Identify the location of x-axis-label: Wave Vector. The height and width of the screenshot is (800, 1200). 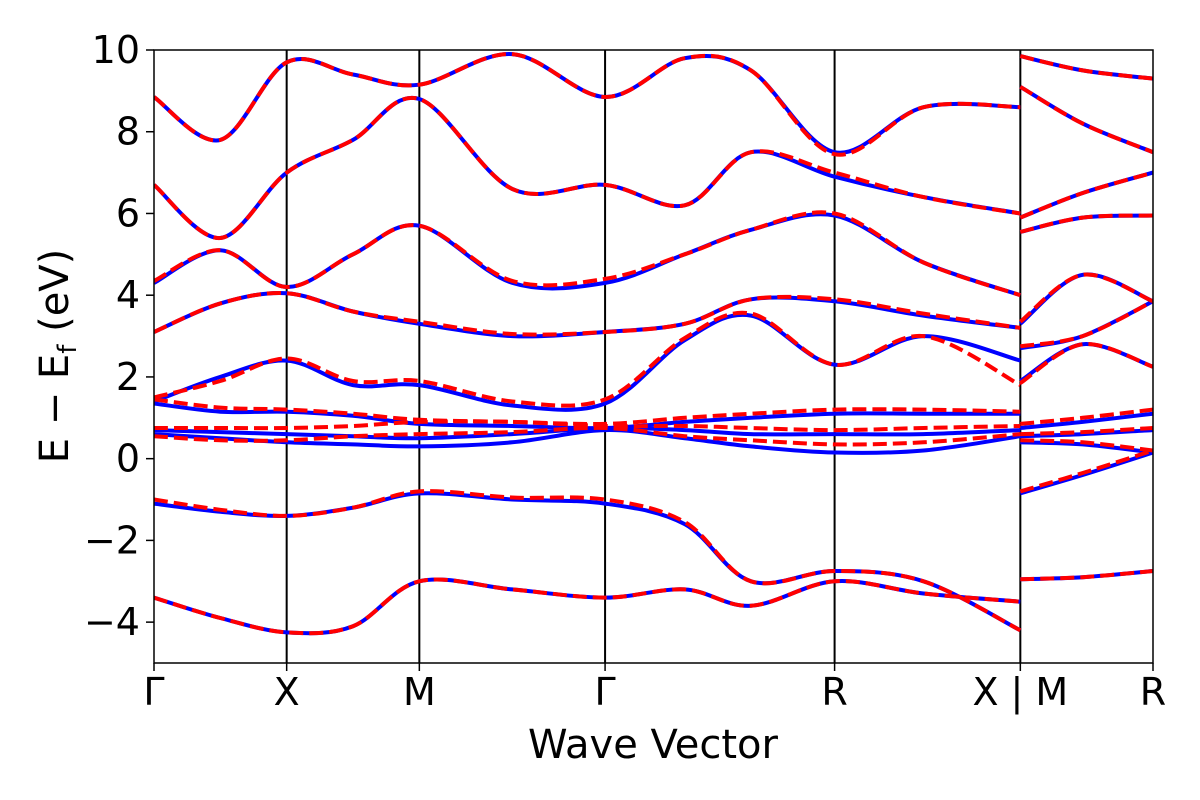
(653, 745).